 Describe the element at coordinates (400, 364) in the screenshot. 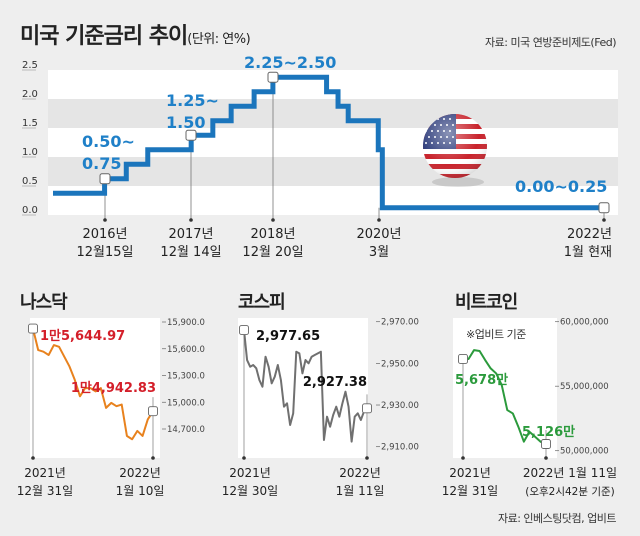

I see `y-tick-label: 2,950.00` at that location.